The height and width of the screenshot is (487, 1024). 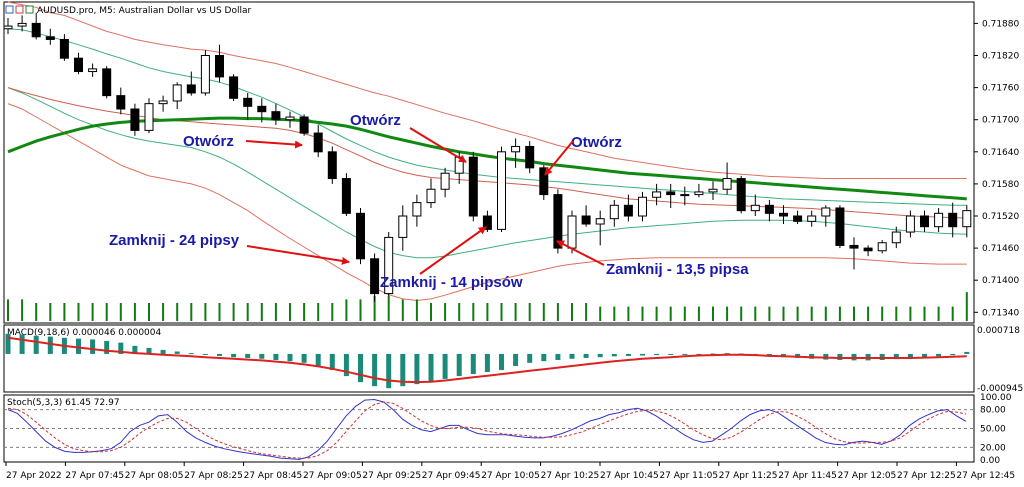 I want to click on stoch-tick-label: 20.00, so click(x=993, y=448).